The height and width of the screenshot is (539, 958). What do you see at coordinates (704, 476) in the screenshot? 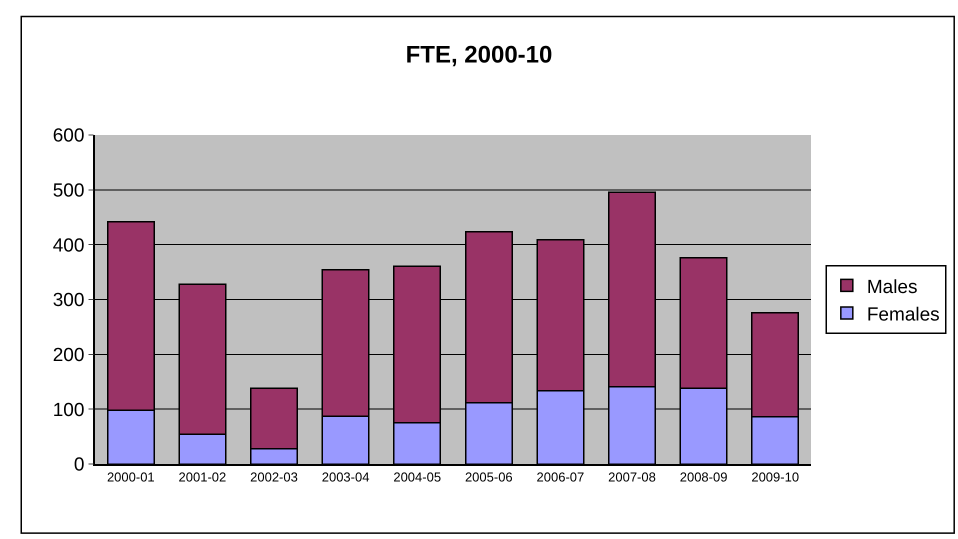
I see `x-tick-label: 2008-09` at bounding box center [704, 476].